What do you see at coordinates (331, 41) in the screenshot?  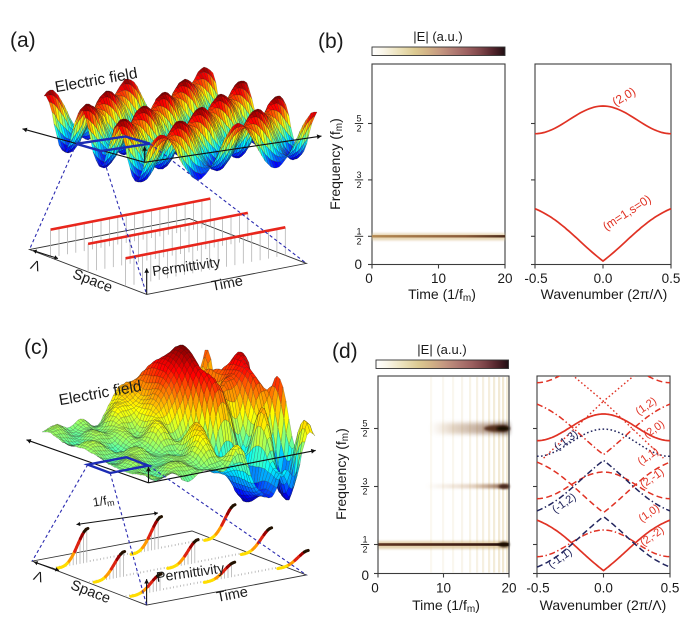 I see `svg-text: (b)` at bounding box center [331, 41].